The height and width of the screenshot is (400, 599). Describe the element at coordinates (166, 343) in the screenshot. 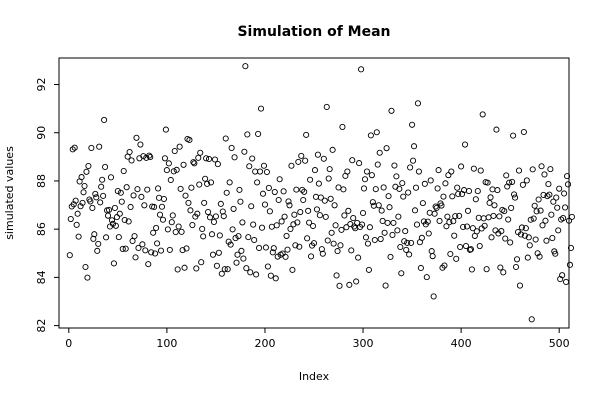

I see `x-tick-label: 100` at that location.